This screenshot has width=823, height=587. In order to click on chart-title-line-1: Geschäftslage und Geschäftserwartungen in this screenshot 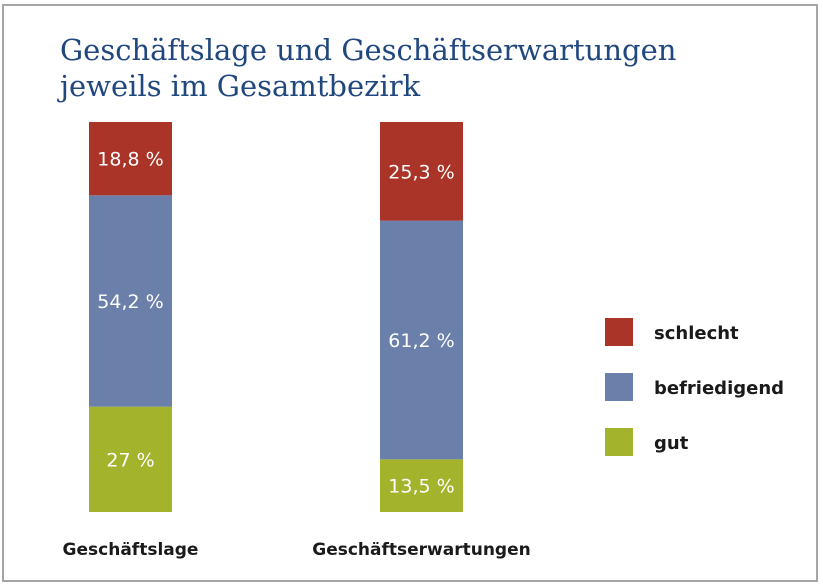, I will do `click(368, 50)`.